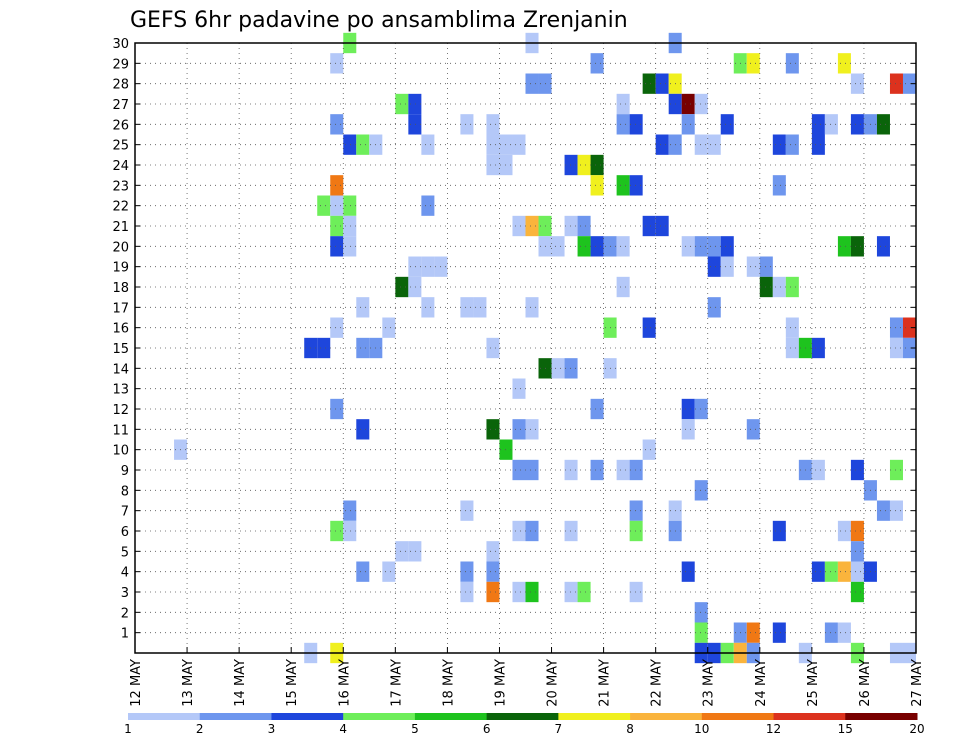  Describe the element at coordinates (865, 683) in the screenshot. I see `x-tick-label: 26 MAY` at that location.